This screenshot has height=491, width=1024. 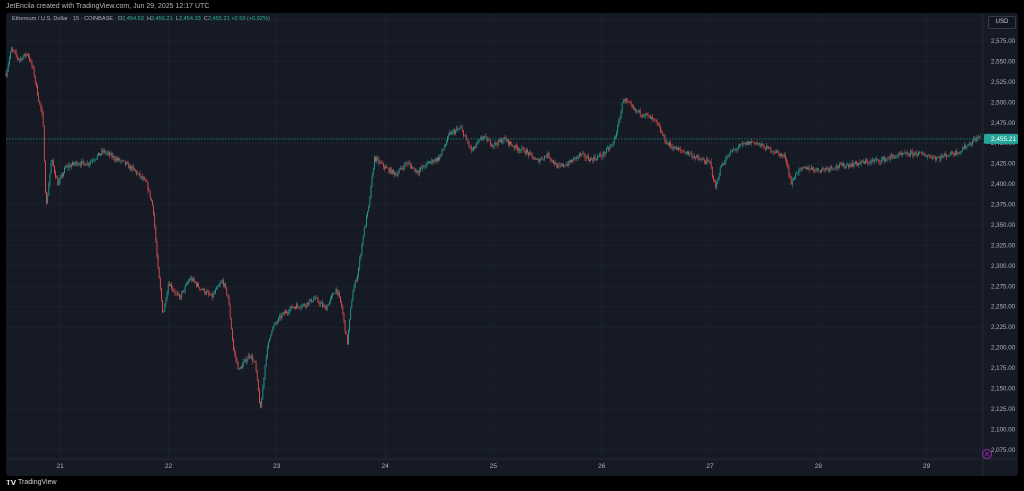 I want to click on brand-name: TradingView, so click(x=37, y=482).